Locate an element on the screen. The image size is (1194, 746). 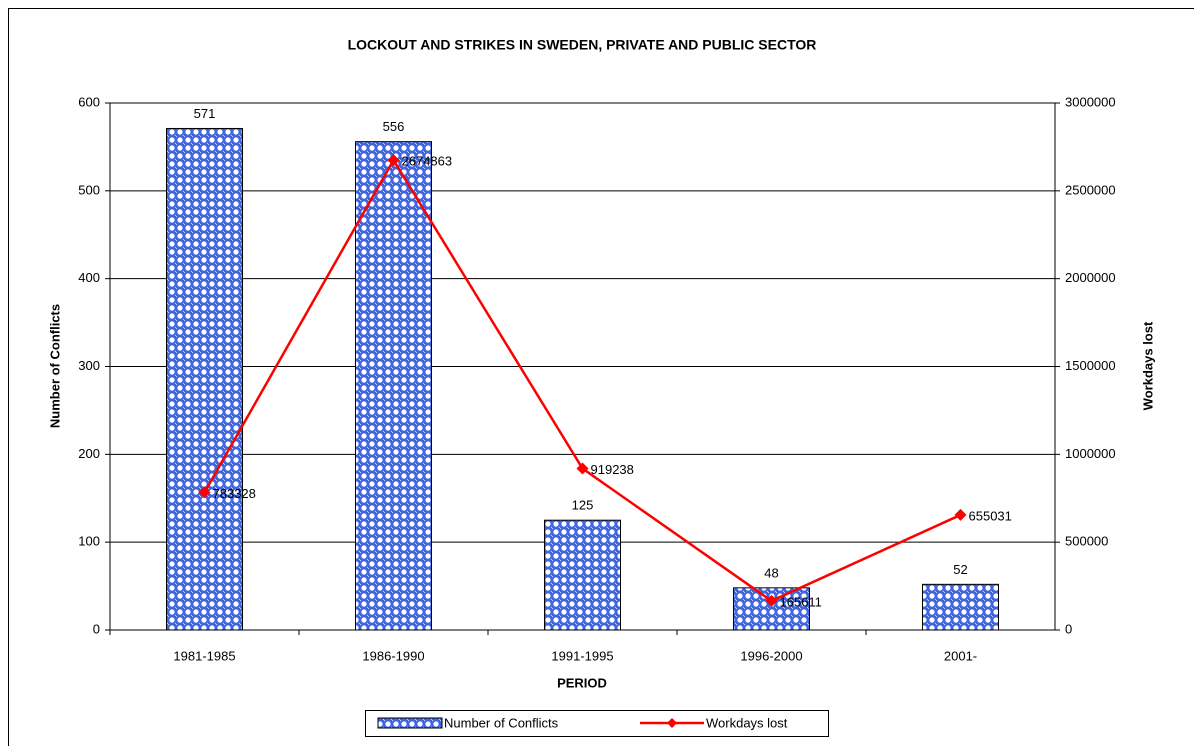
y-tick-label: 100 is located at coordinates (89, 541).